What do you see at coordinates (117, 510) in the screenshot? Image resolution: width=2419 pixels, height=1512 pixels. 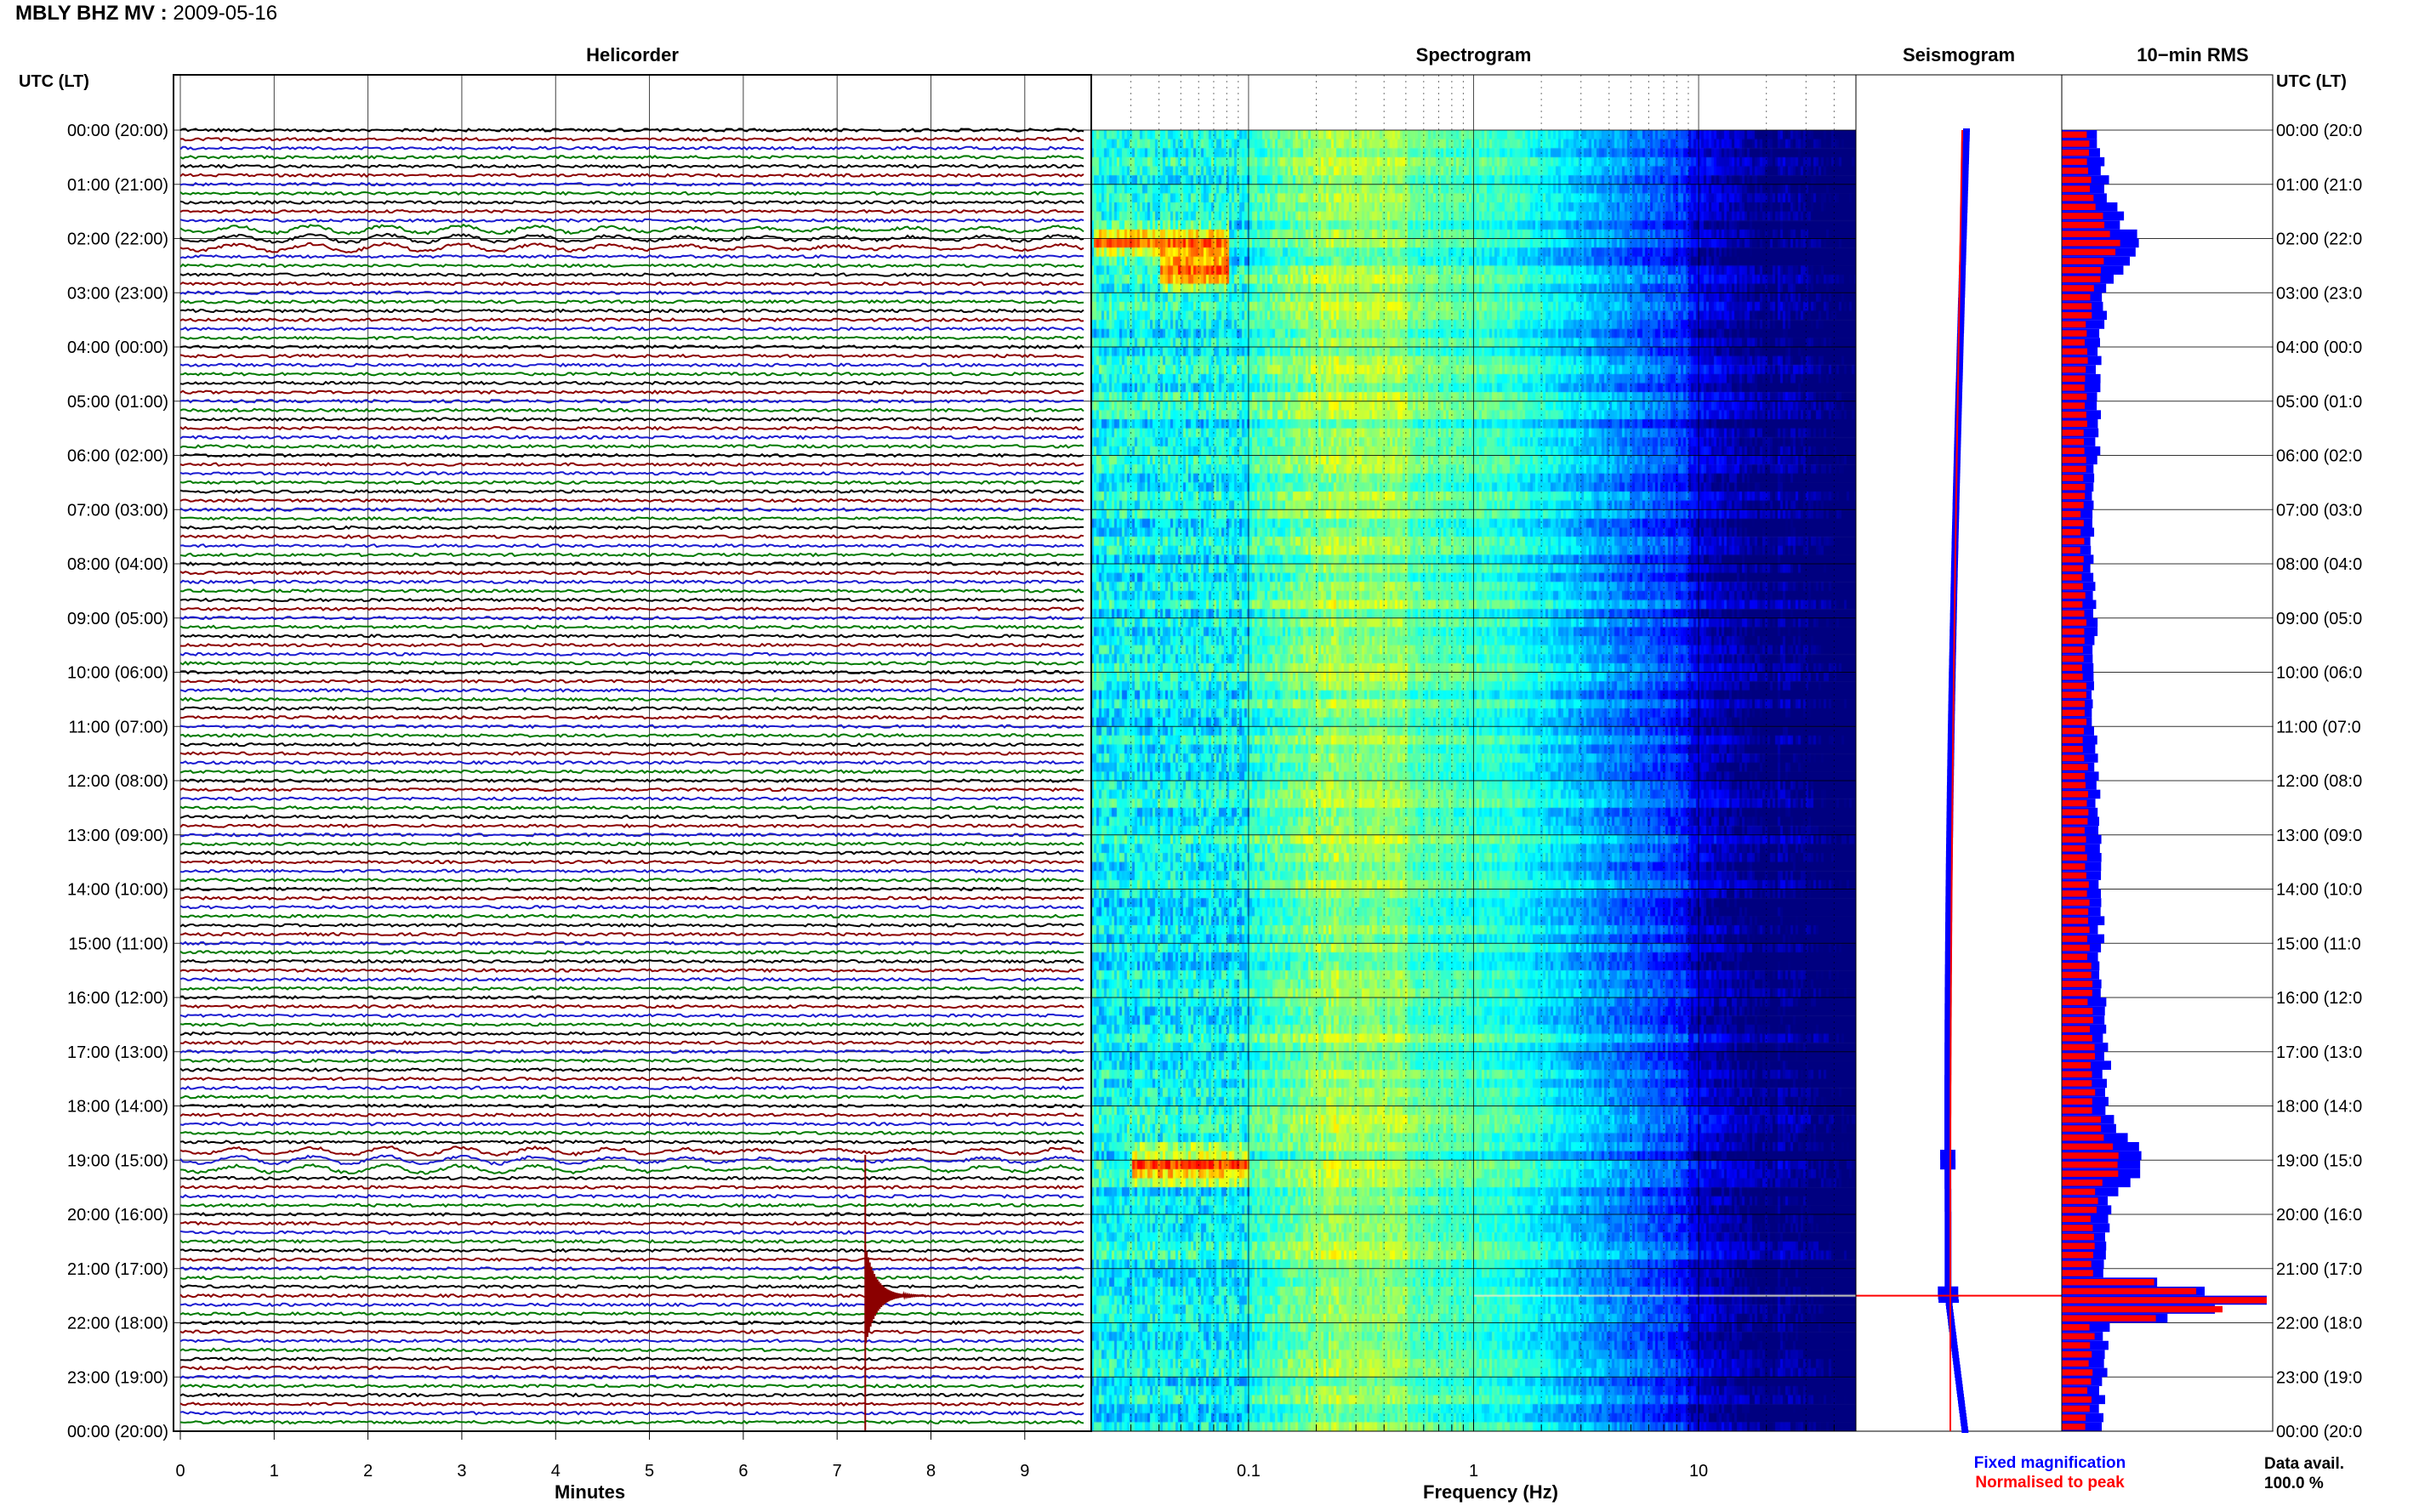 I see `time-tick-label-left: 07:00 (03:00)` at bounding box center [117, 510].